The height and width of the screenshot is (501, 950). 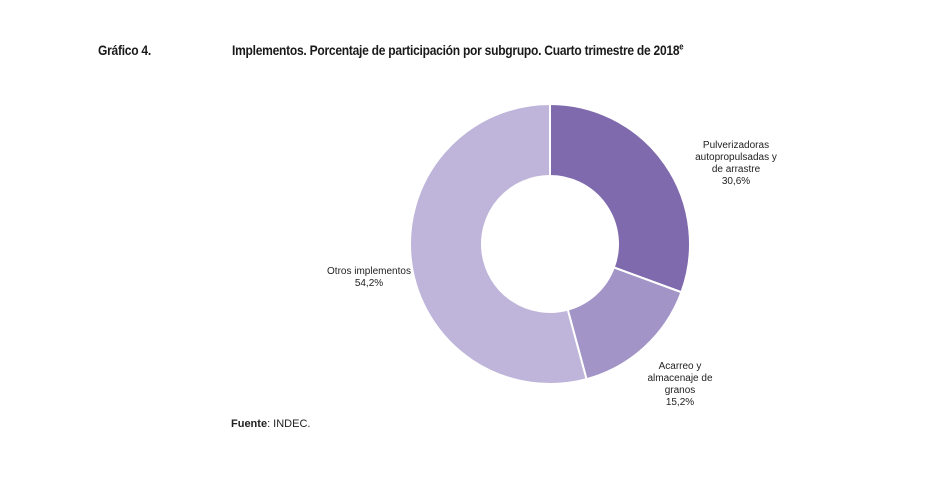 I want to click on slice-label-line: Pulverizadoras, so click(x=736, y=145).